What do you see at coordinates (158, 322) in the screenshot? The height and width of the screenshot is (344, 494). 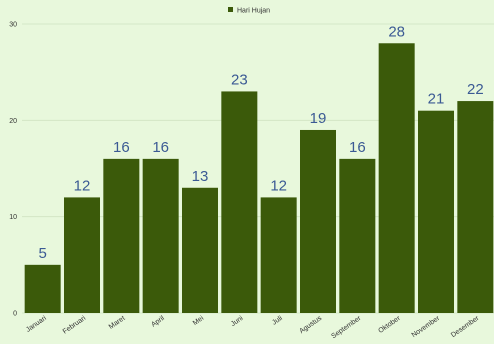 I see `x-tick-label: April` at bounding box center [158, 322].